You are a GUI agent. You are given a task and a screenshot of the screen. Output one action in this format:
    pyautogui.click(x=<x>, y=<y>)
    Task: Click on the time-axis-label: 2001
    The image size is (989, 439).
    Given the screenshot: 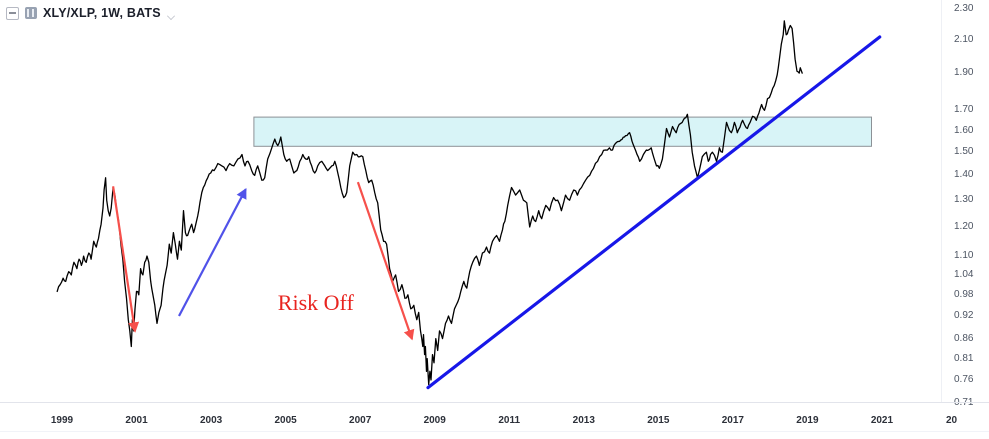 What is the action you would take?
    pyautogui.click(x=136, y=420)
    